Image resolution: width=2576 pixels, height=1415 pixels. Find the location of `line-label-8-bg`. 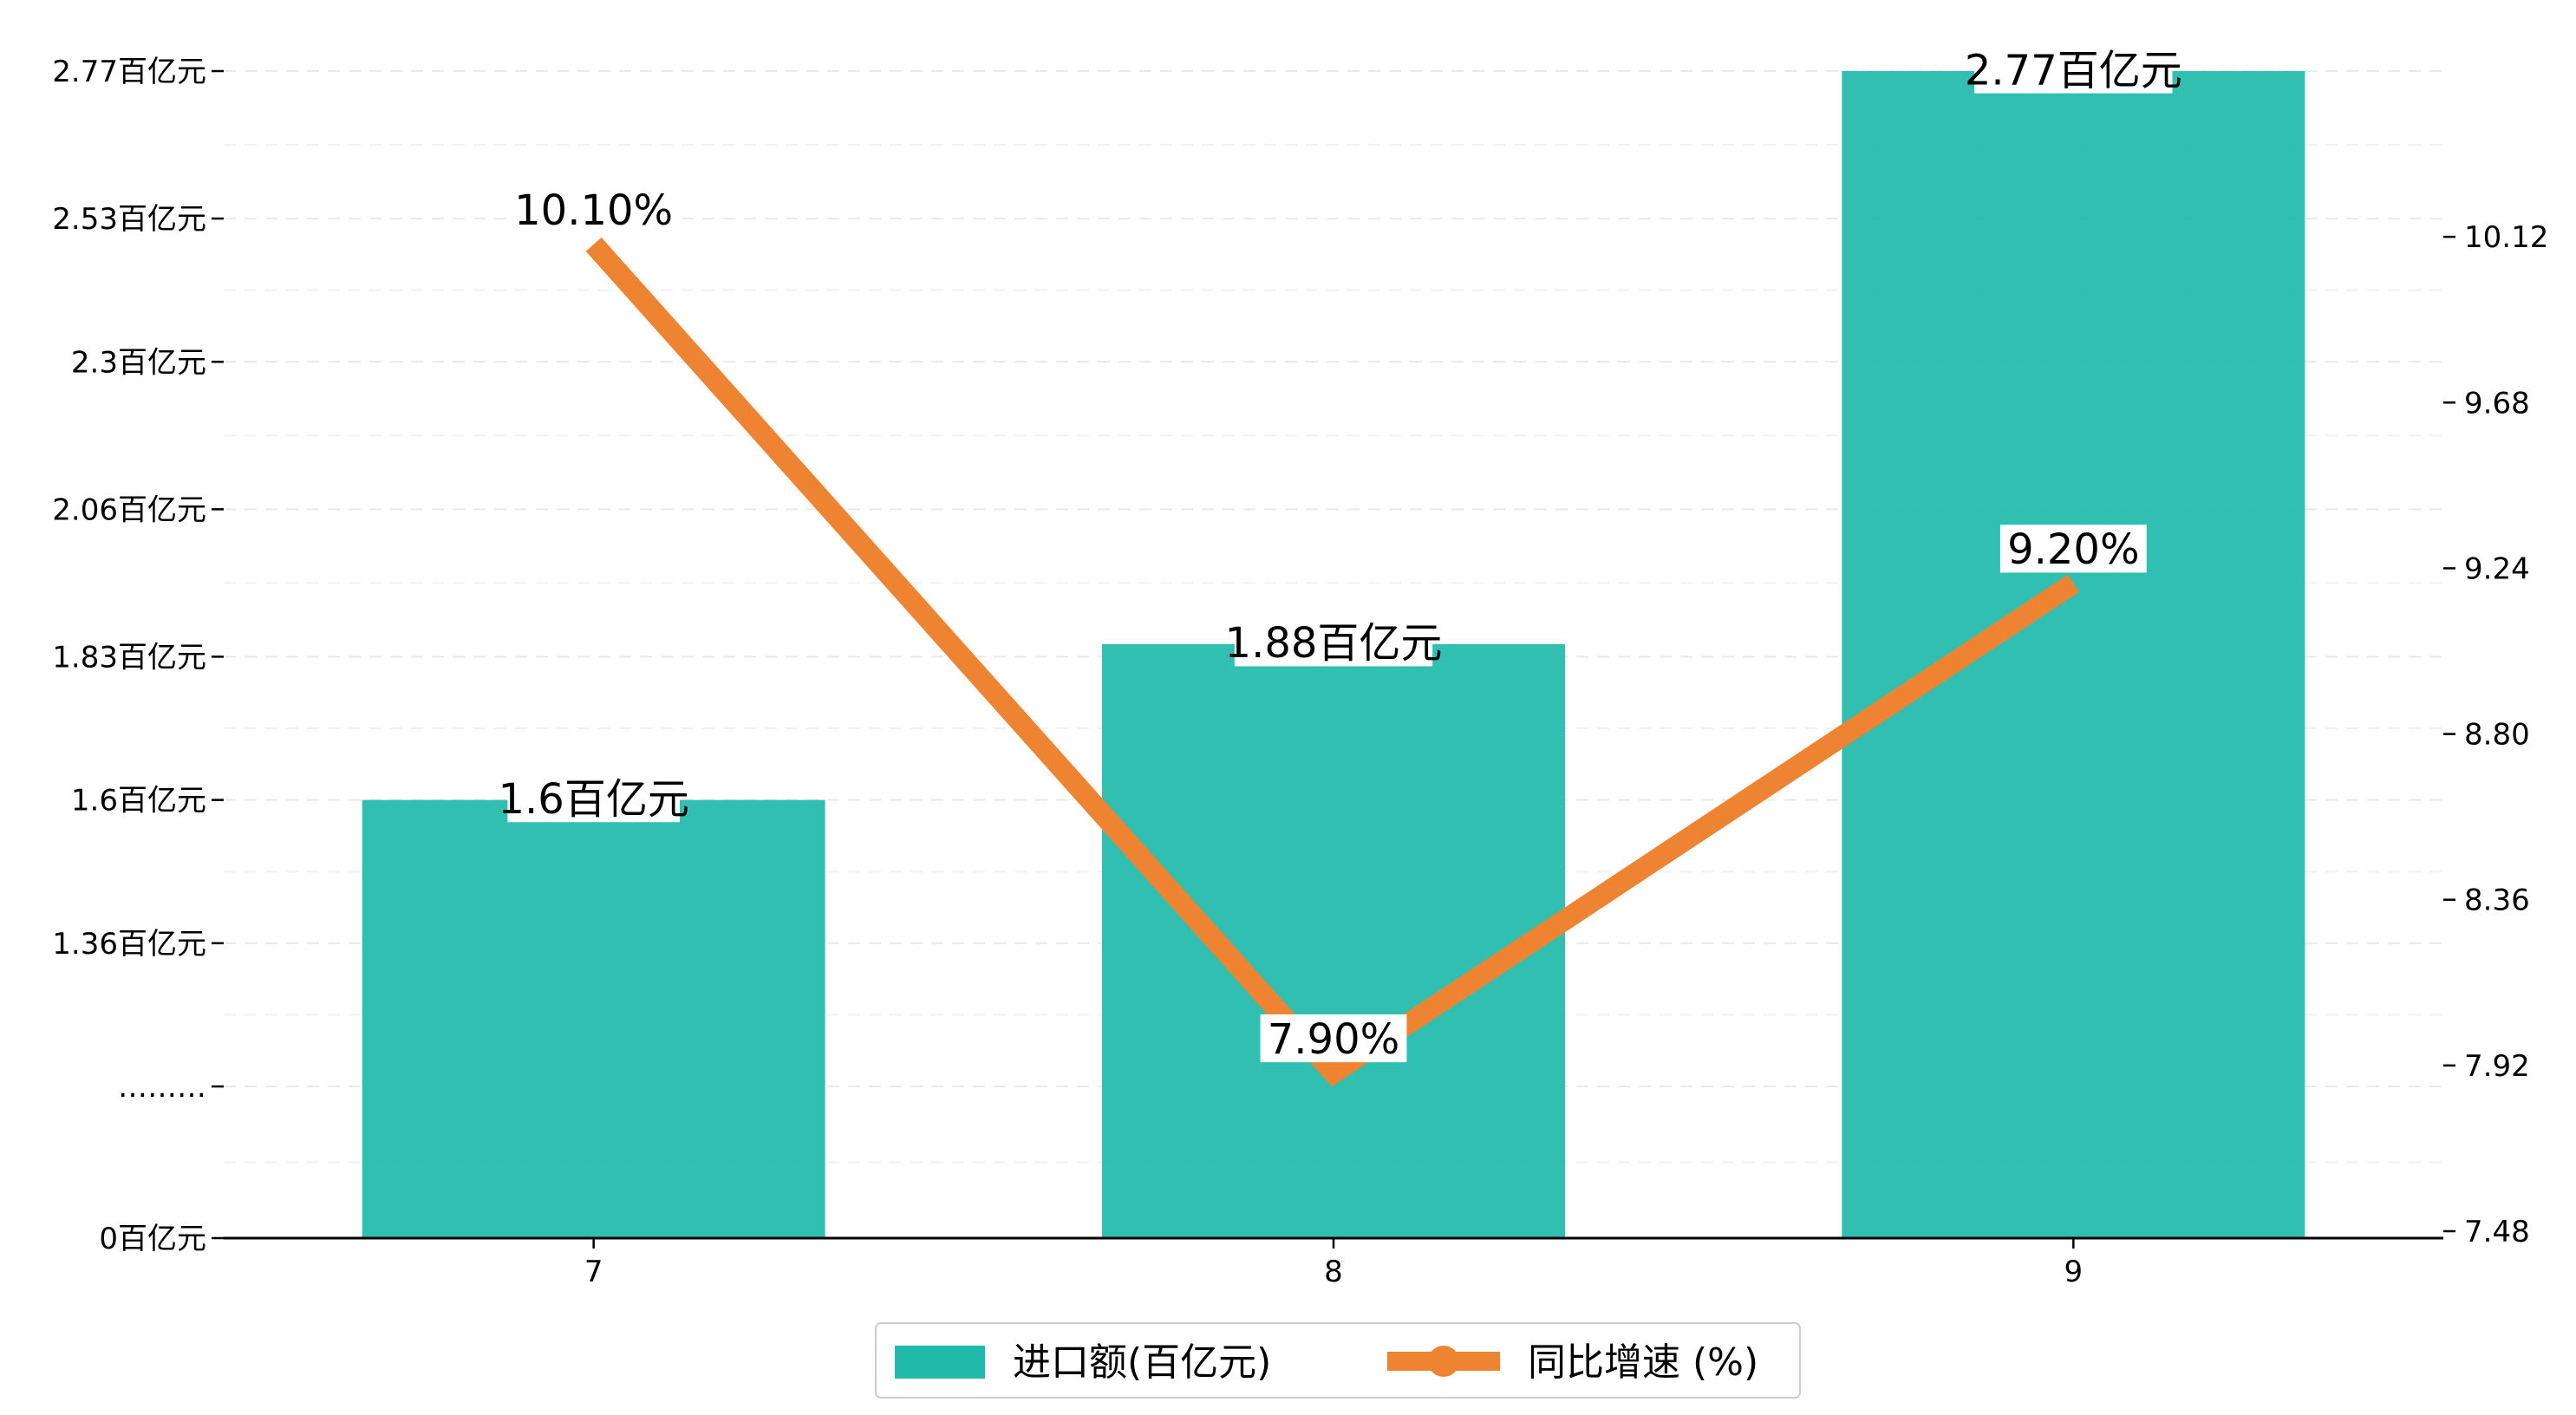

line-label-8-bg is located at coordinates (1334, 1038).